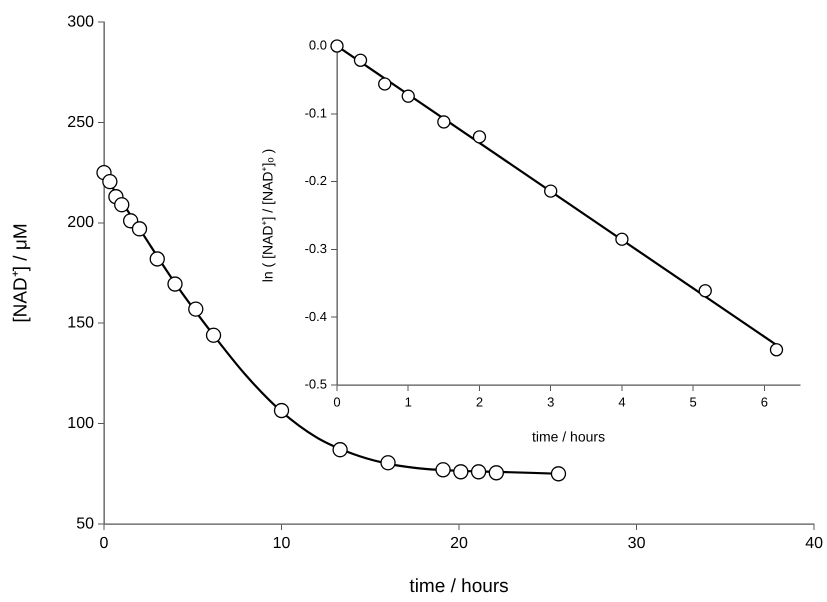 The width and height of the screenshot is (827, 602). I want to click on y-tick-label: -0.1, so click(315, 112).